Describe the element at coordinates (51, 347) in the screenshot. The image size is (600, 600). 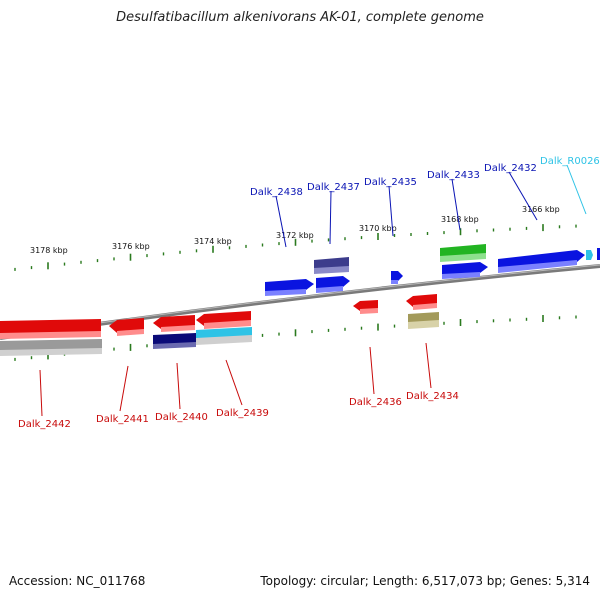
I see `pseudo-feature-gray` at that location.